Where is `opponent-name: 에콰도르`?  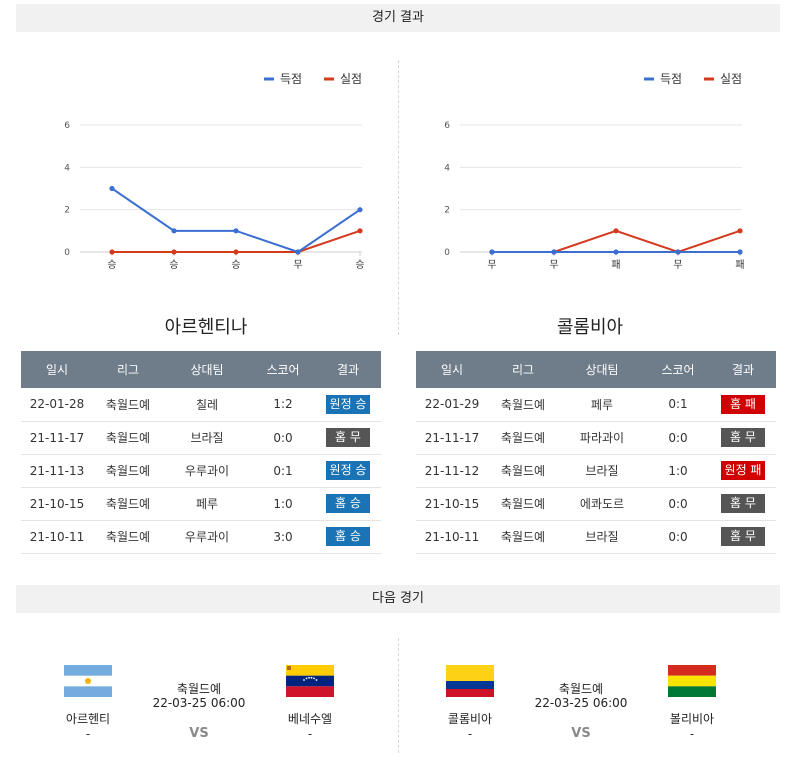 opponent-name: 에콰도르 is located at coordinates (602, 504).